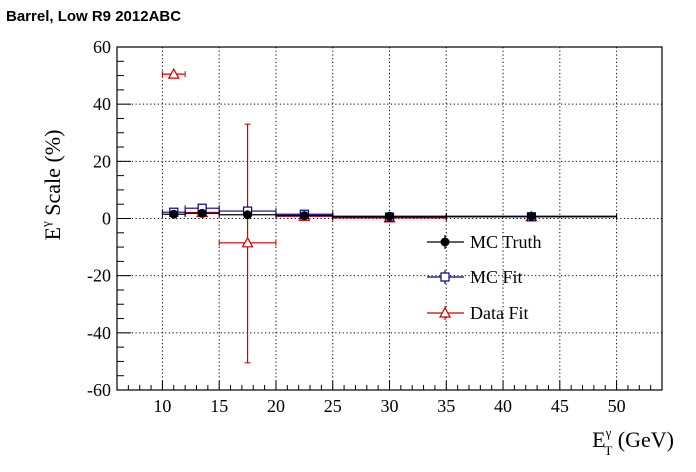 The height and width of the screenshot is (472, 696). What do you see at coordinates (503, 406) in the screenshot?
I see `x-tick-label: 40` at bounding box center [503, 406].